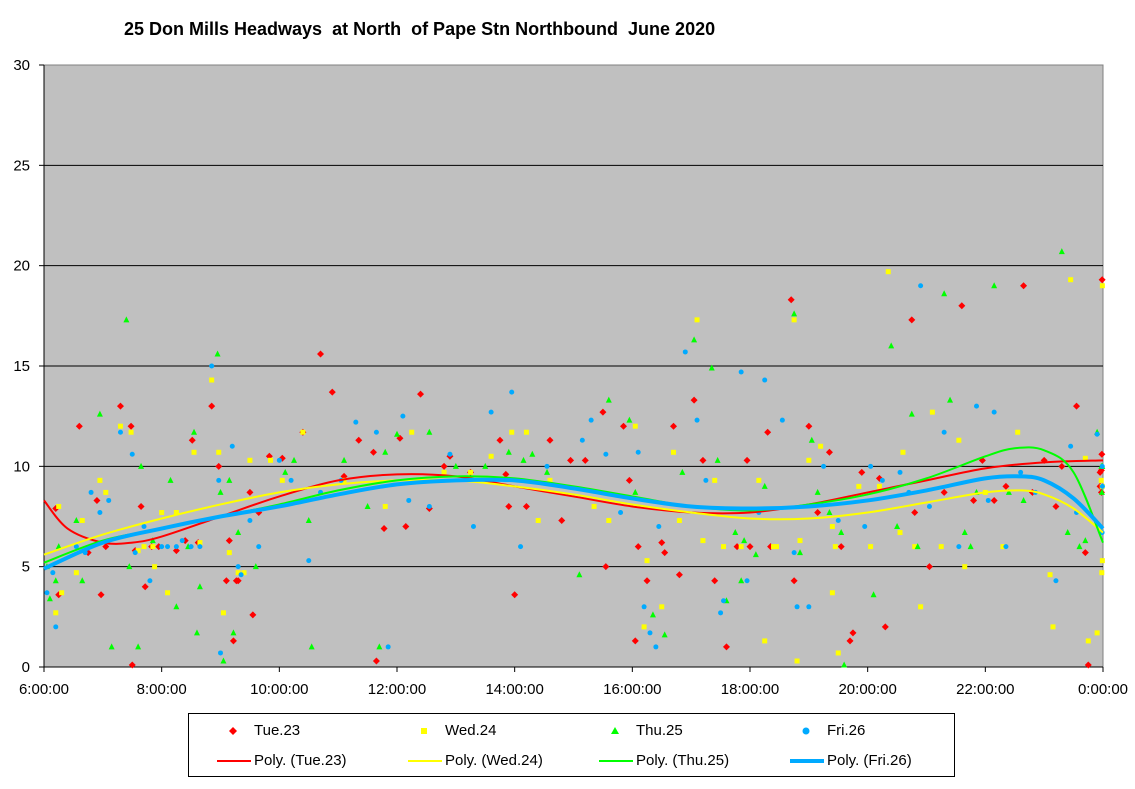 The image size is (1135, 789). I want to click on tick-label-x: 20:00:00, so click(867, 689).